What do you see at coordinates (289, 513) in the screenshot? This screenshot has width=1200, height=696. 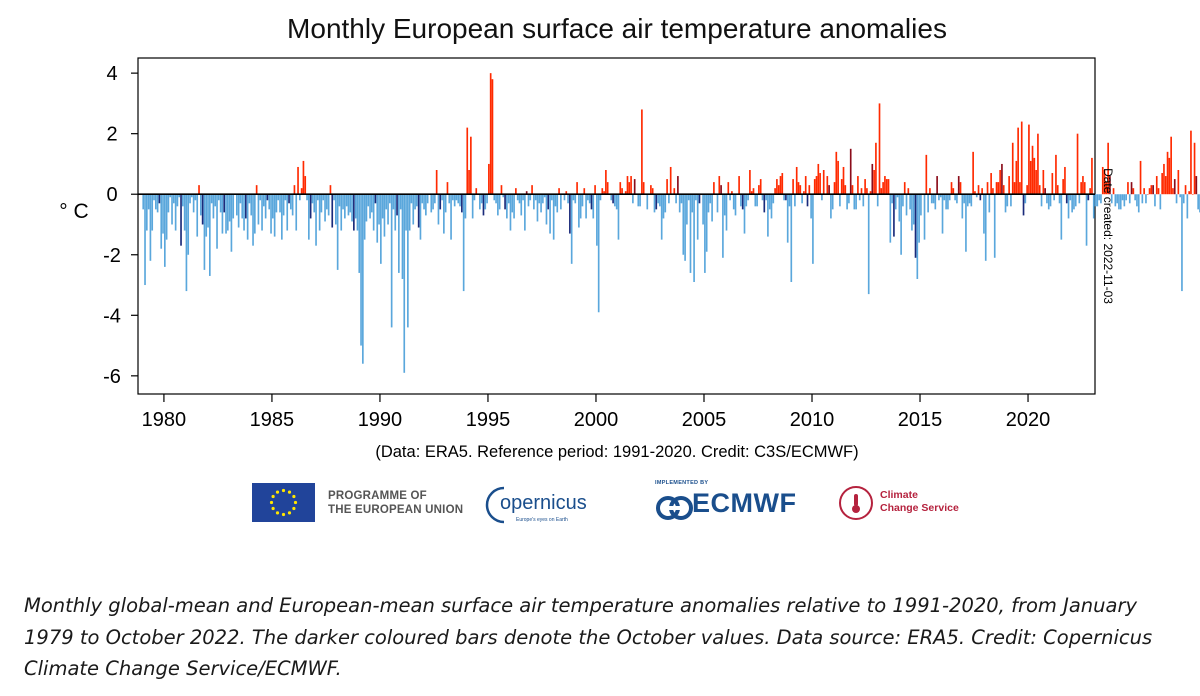 I see `eu-star-icon` at bounding box center [289, 513].